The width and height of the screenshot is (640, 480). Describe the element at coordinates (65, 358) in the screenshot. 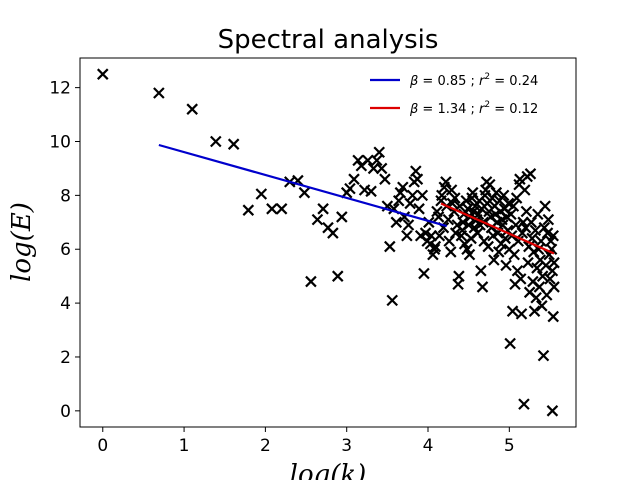

I see `y-tick-label: 2` at that location.